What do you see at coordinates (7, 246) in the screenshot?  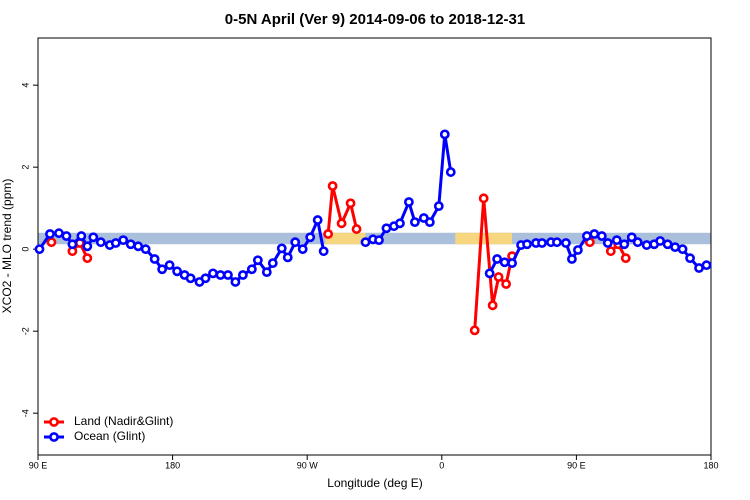 I see `y-axis-label: XCO2 - MLO trend (ppm)` at bounding box center [7, 246].